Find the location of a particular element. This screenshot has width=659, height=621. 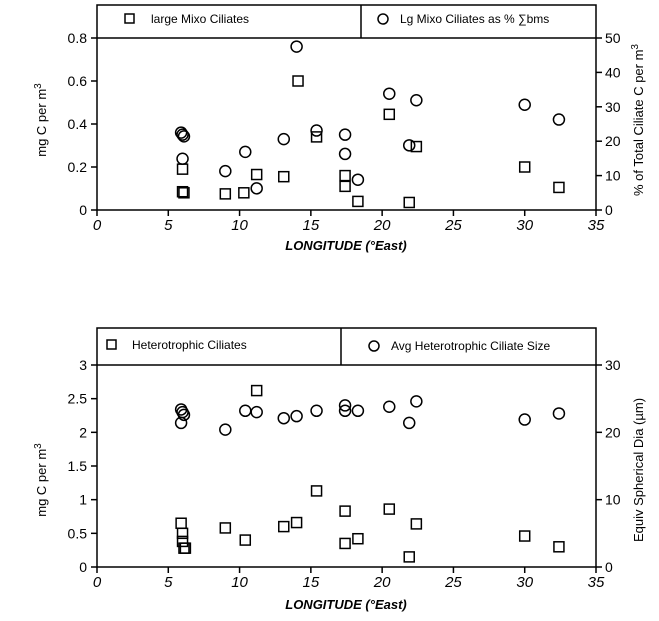

y-tick-label-right: 40 is located at coordinates (613, 72).